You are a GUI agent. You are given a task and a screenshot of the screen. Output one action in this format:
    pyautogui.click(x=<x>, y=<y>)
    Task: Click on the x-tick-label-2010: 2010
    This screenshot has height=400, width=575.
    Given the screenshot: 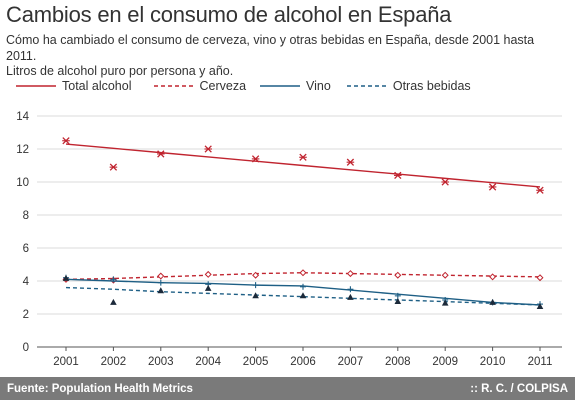 What is the action you would take?
    pyautogui.click(x=493, y=362)
    